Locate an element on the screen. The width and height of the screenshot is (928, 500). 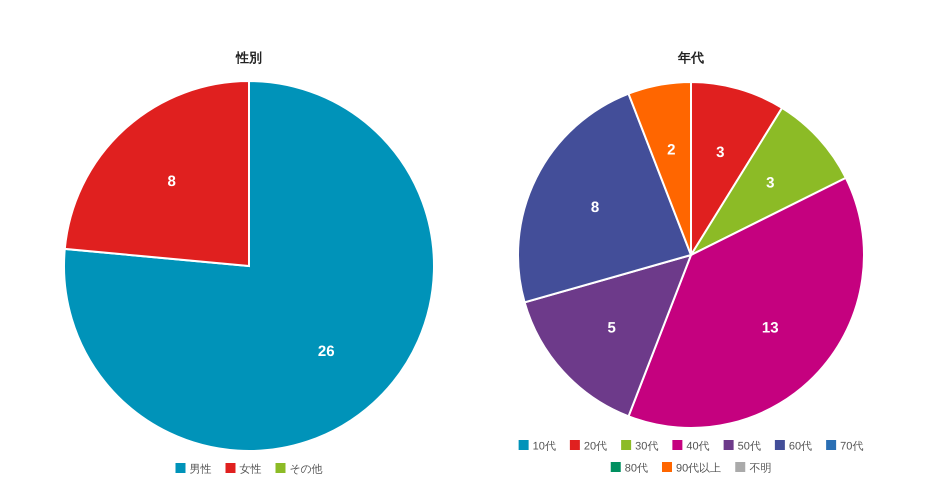
legend-label: 90代以上 is located at coordinates (699, 468).